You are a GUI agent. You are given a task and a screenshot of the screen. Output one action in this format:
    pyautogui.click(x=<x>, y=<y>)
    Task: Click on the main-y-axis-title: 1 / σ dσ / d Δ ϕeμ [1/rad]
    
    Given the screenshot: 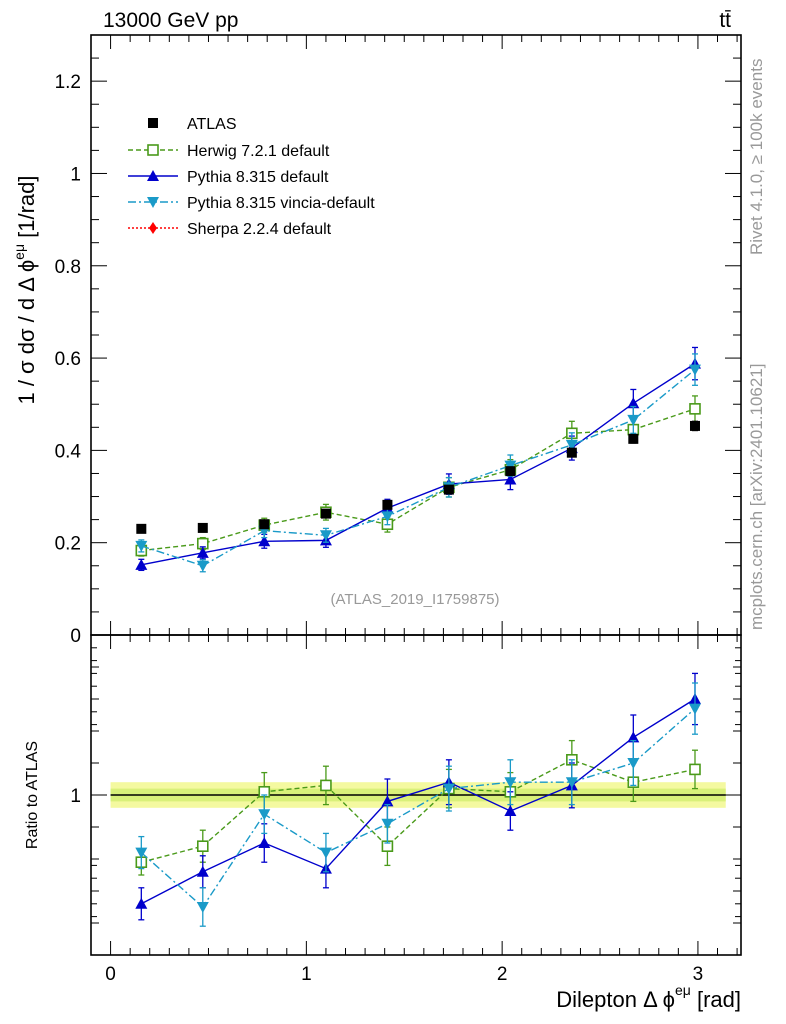 What is the action you would take?
    pyautogui.click(x=25, y=289)
    